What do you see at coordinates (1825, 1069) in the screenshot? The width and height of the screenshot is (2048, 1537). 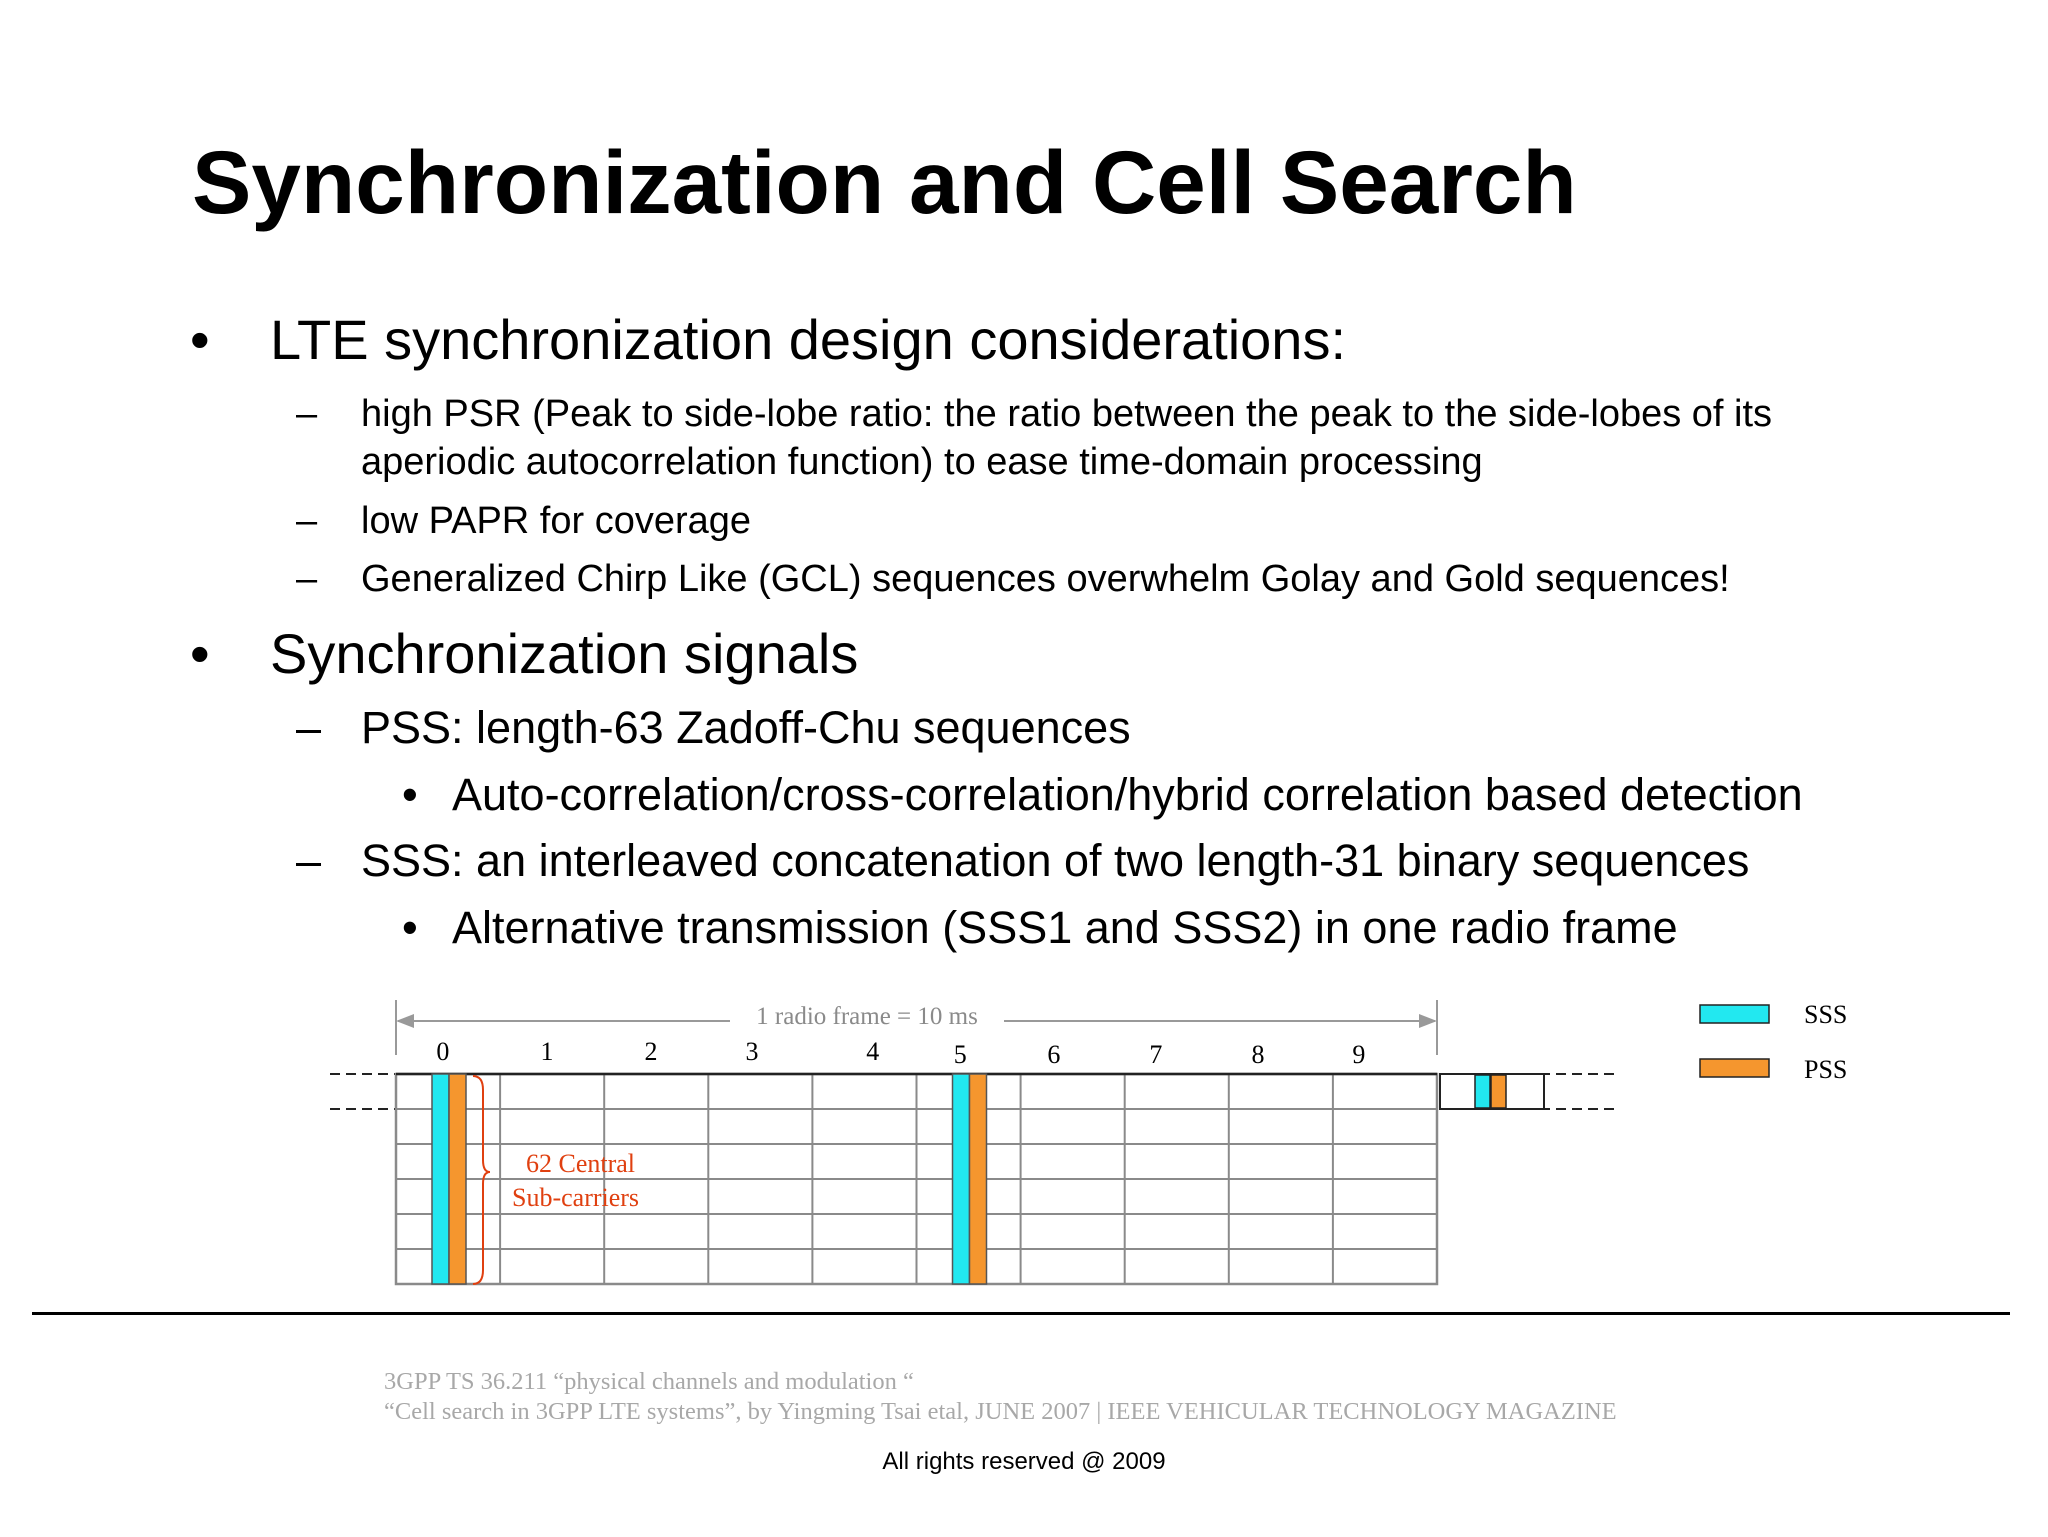 I see `legend-pss-label: PSS` at bounding box center [1825, 1069].